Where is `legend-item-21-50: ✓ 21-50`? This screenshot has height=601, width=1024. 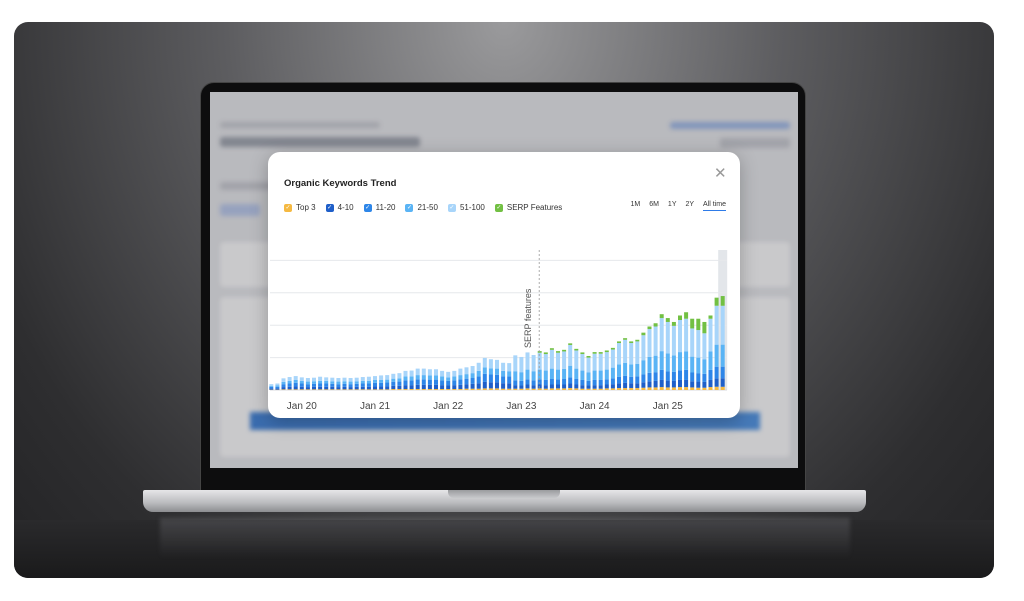 legend-item-21-50: ✓ 21-50 is located at coordinates (421, 207).